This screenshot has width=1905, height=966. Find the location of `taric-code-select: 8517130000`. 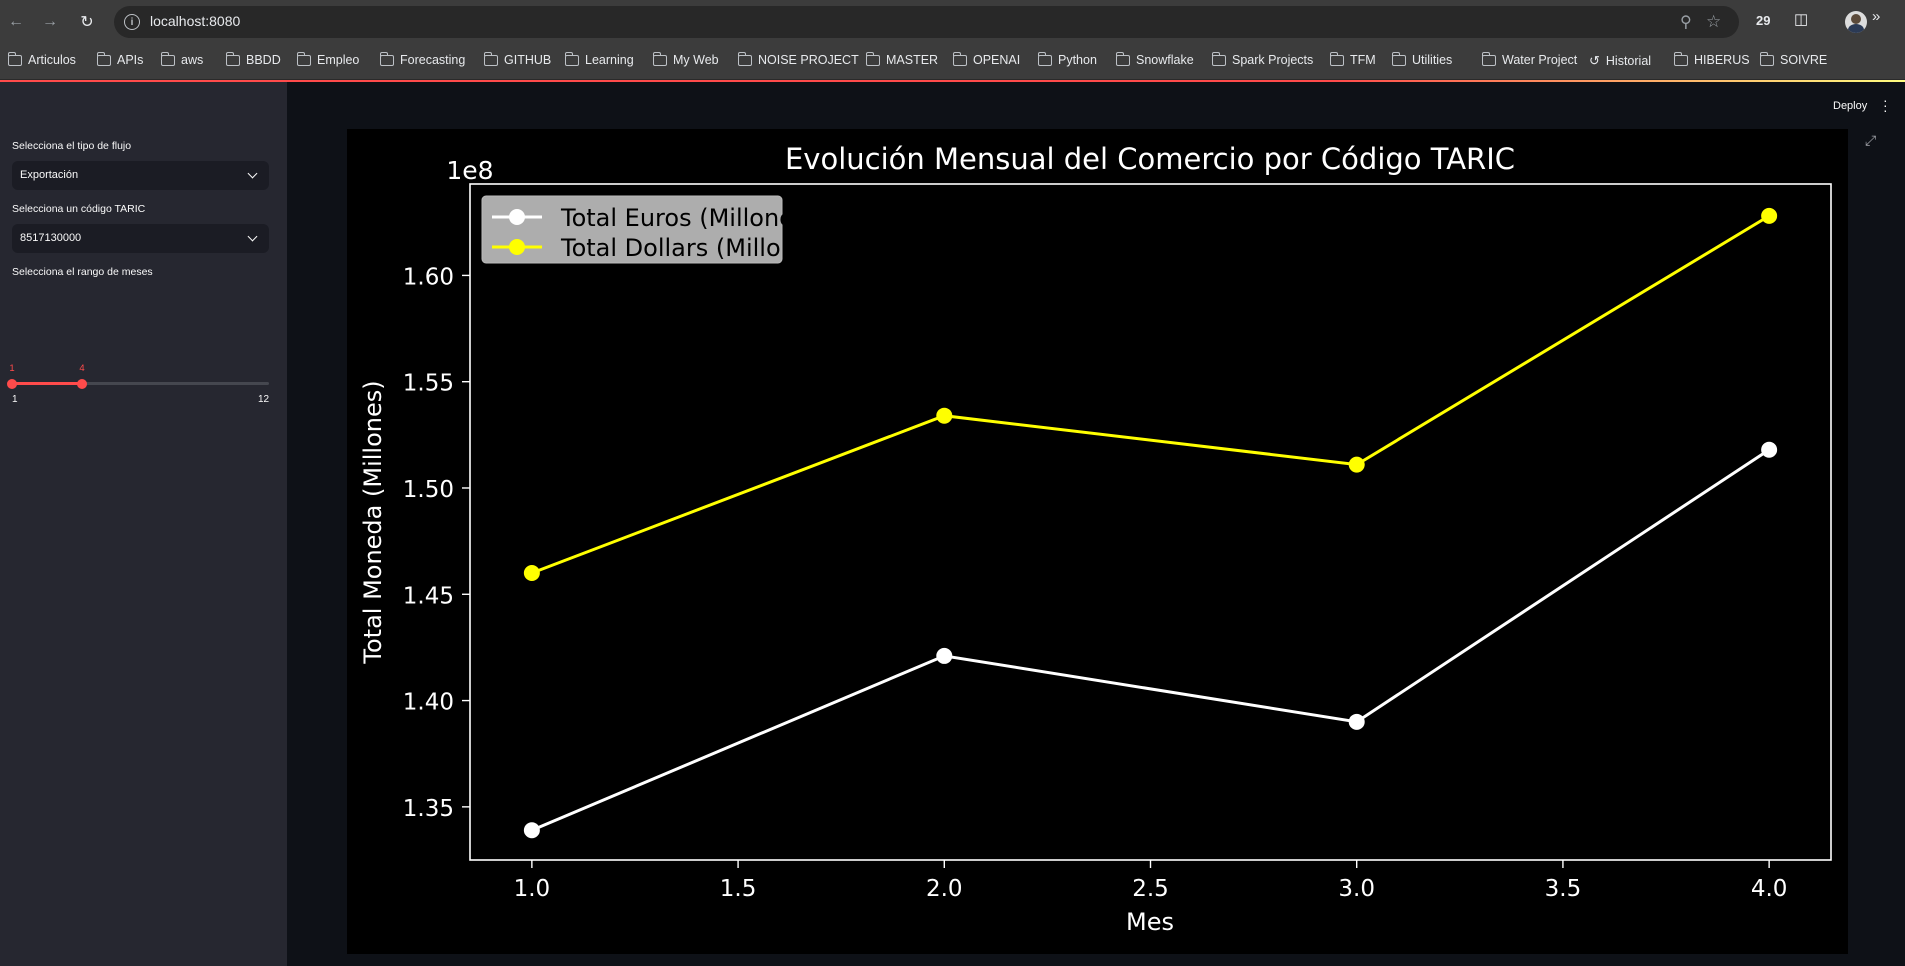

taric-code-select: 8517130000 is located at coordinates (140, 238).